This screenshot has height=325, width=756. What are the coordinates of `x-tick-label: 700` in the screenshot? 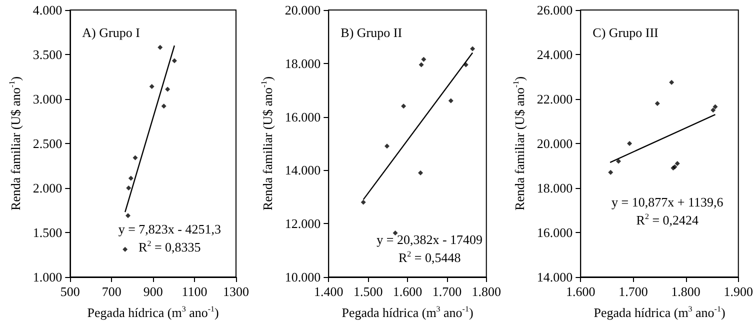 It's located at (112, 291).